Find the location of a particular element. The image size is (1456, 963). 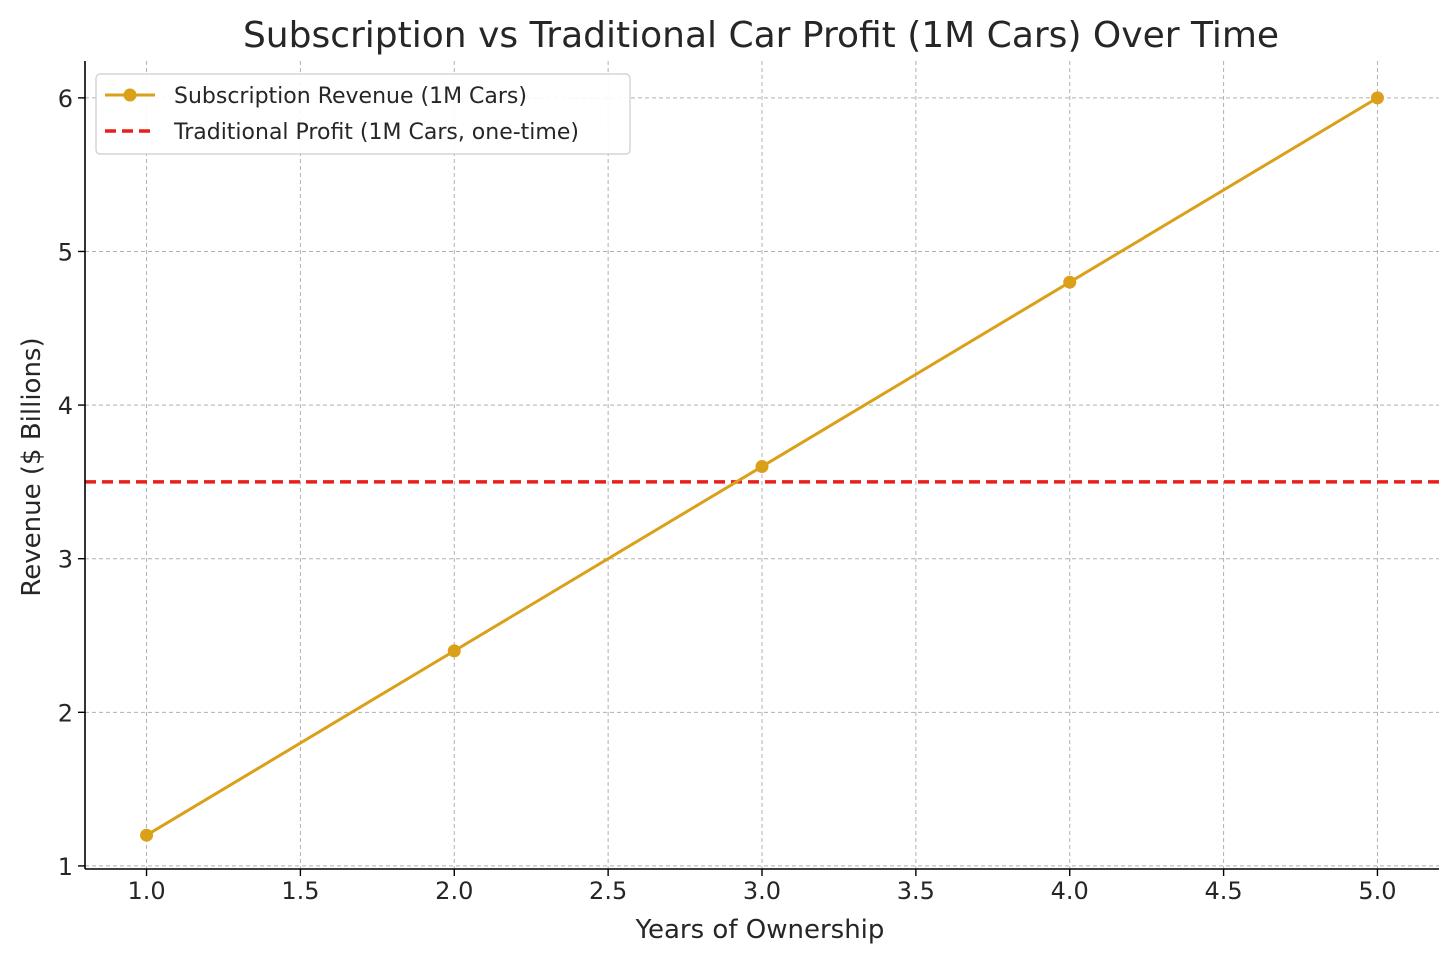

legend-marker-subscription is located at coordinates (130, 95).